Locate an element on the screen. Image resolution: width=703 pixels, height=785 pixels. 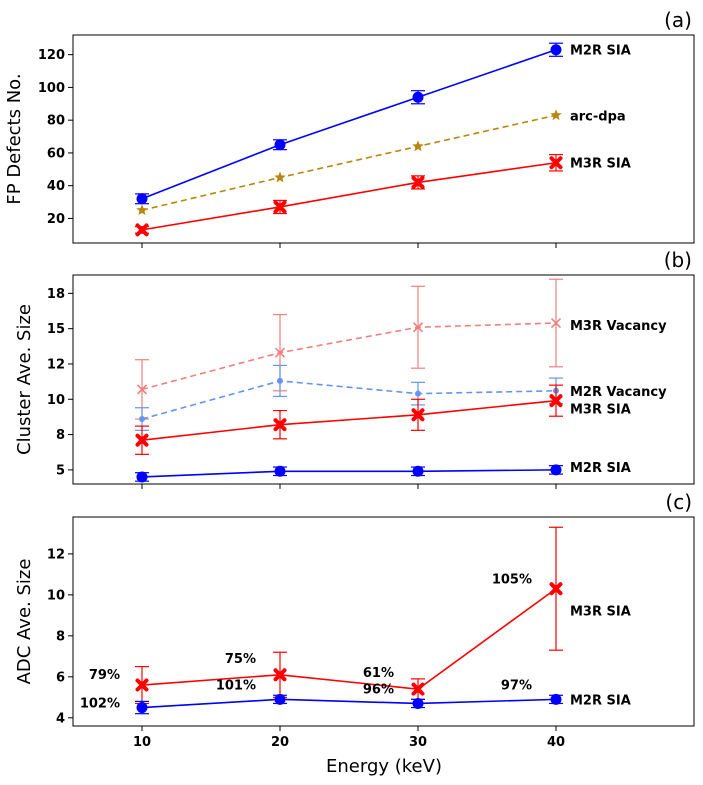
percent-annotation: 61% is located at coordinates (378, 673).